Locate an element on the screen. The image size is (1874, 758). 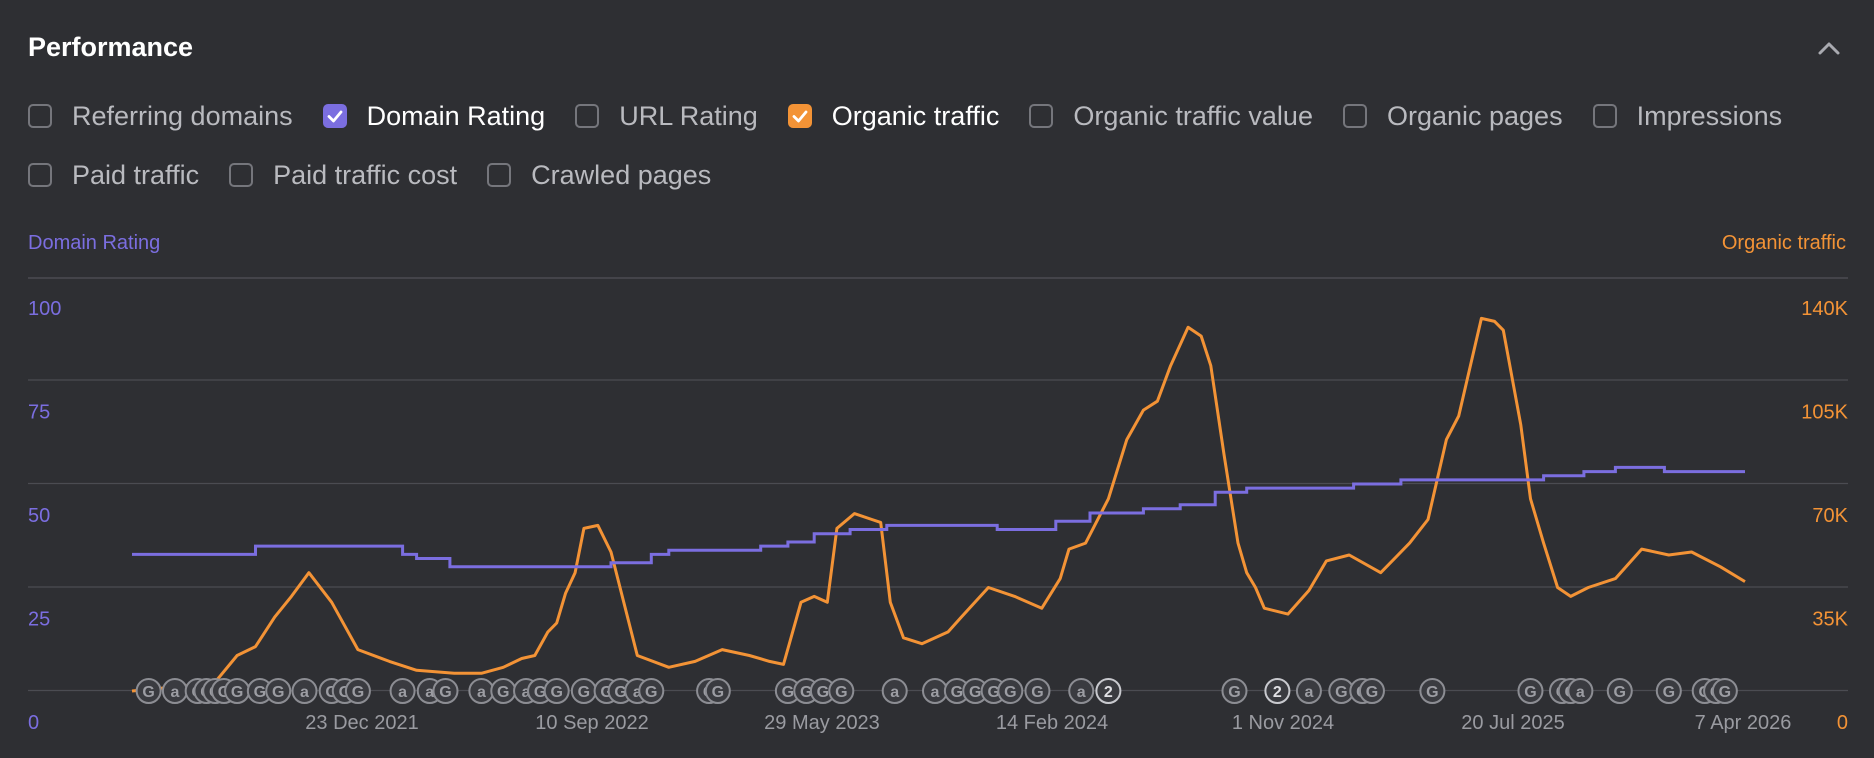
checkbox-paid-traffic is located at coordinates (40, 175).